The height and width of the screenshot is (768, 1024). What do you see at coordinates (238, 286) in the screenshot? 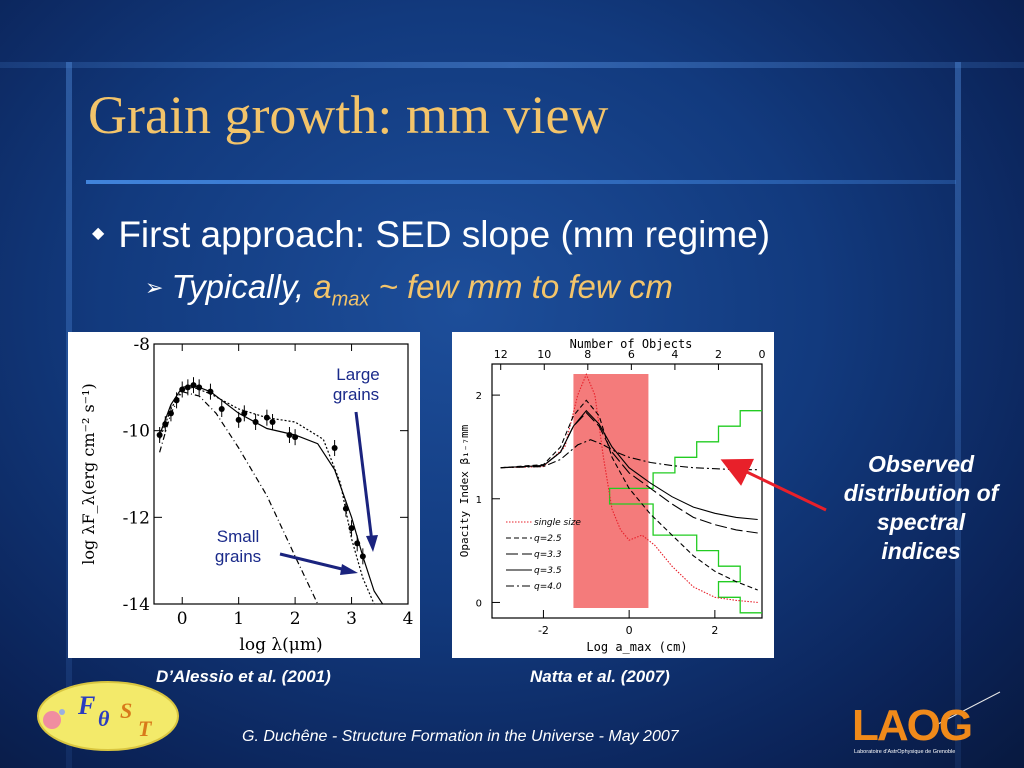
I see `bullet-level-2-prefix: Typically,` at bounding box center [238, 286].